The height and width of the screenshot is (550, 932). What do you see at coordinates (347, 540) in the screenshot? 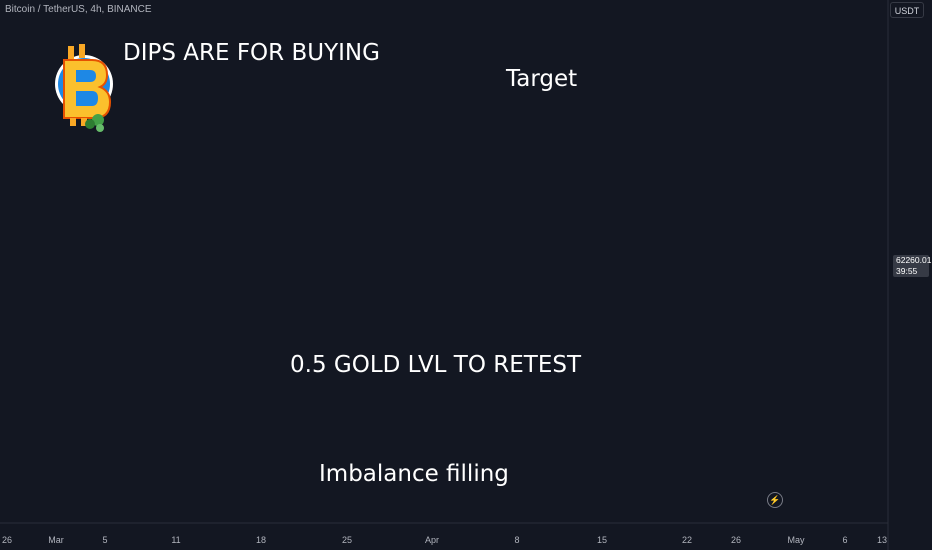
I see `x-tick-label: 25` at bounding box center [347, 540].